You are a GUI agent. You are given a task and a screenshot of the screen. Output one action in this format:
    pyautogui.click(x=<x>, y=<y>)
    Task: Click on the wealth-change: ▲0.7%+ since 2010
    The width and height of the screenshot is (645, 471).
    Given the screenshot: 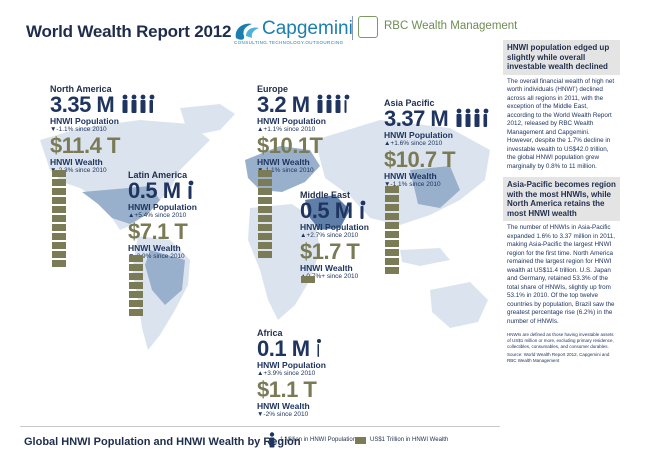 What is the action you would take?
    pyautogui.click(x=329, y=276)
    